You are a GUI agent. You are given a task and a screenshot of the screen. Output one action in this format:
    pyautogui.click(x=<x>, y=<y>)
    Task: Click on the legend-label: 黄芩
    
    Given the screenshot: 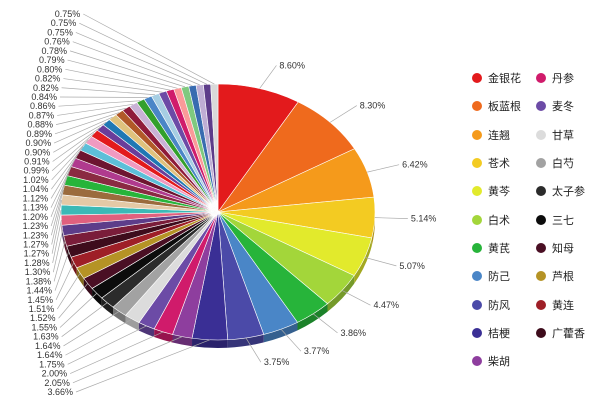 What is the action you would take?
    pyautogui.click(x=499, y=192)
    